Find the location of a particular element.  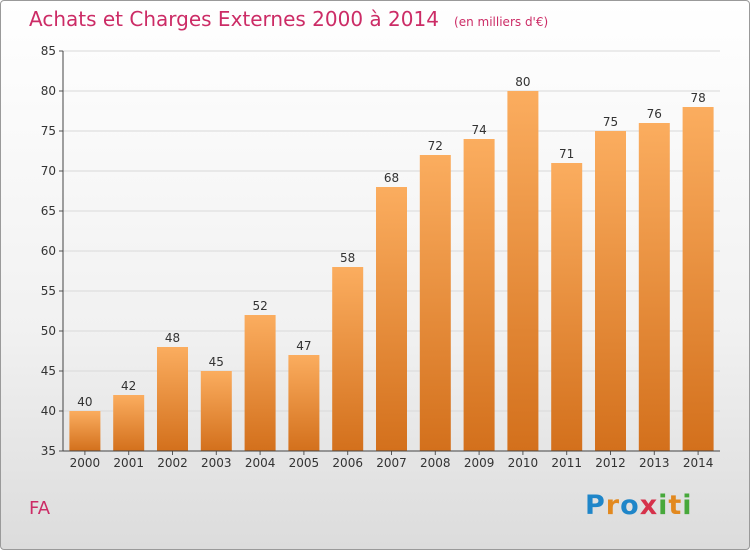

bar-2013 is located at coordinates (654, 287).